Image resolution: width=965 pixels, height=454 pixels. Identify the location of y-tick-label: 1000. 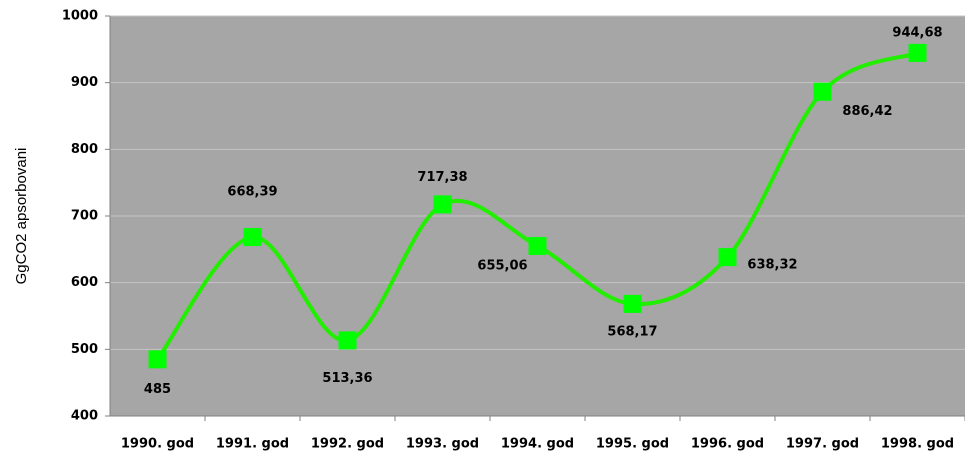
(80, 16).